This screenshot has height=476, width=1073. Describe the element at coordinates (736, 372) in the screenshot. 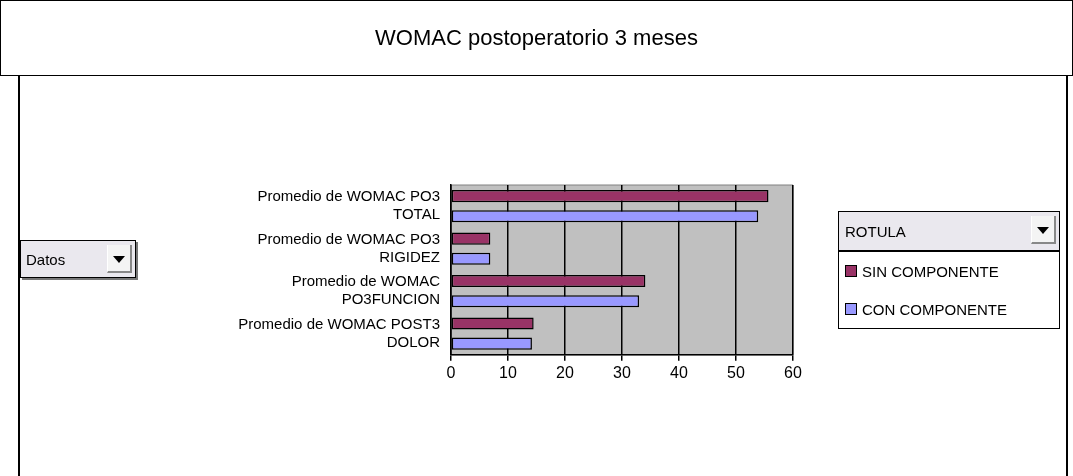

I see `x-tick-label: 50` at that location.